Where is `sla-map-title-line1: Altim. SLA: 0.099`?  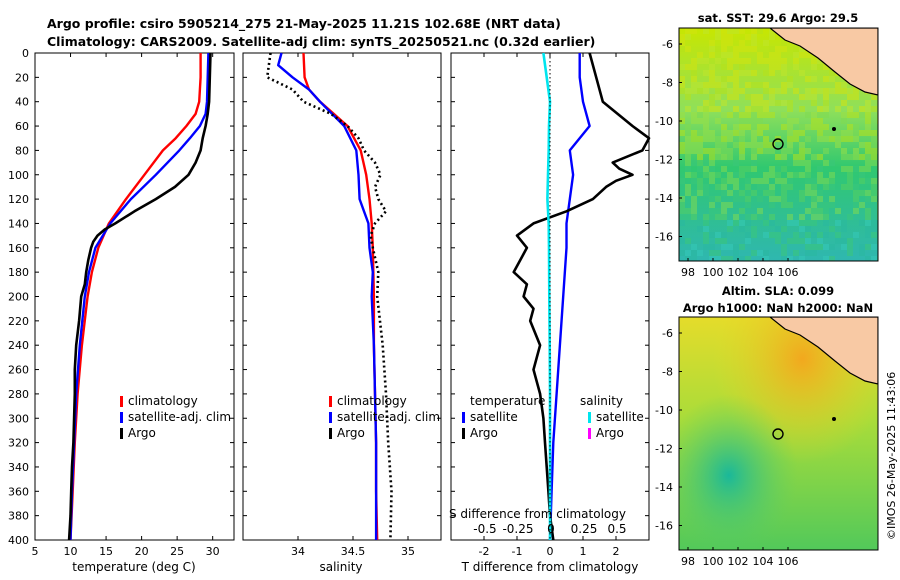
sla-map-title-line1: Altim. SLA: 0.099 is located at coordinates (778, 291).